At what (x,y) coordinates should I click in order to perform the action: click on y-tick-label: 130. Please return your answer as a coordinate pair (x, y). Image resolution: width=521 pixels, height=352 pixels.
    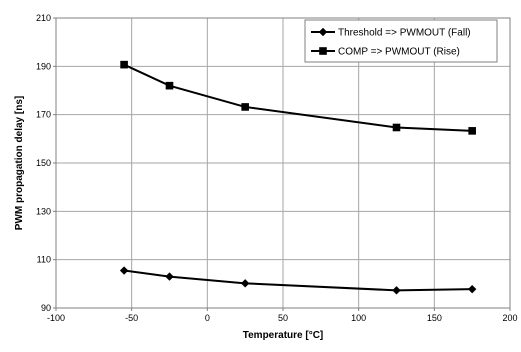
    Looking at the image, I should click on (43, 211).